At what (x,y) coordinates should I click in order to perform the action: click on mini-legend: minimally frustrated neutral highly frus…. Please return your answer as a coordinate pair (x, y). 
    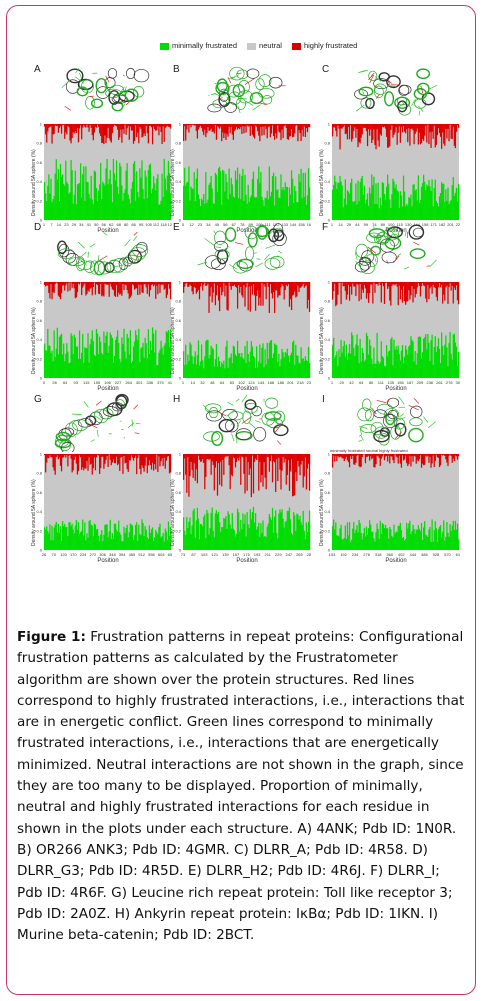
    Looking at the image, I should click on (369, 450).